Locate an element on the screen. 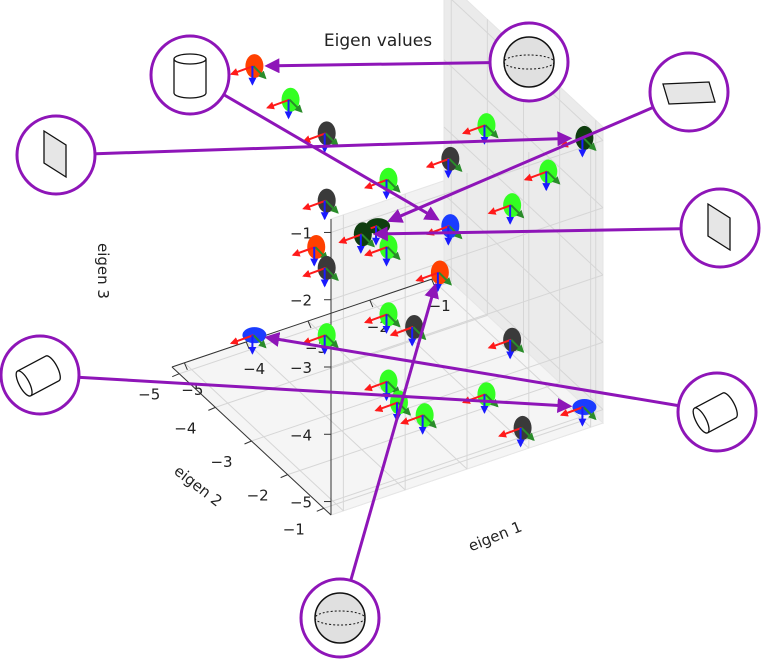 This screenshot has height=660, width=762. cylinder-body is located at coordinates (190, 79).